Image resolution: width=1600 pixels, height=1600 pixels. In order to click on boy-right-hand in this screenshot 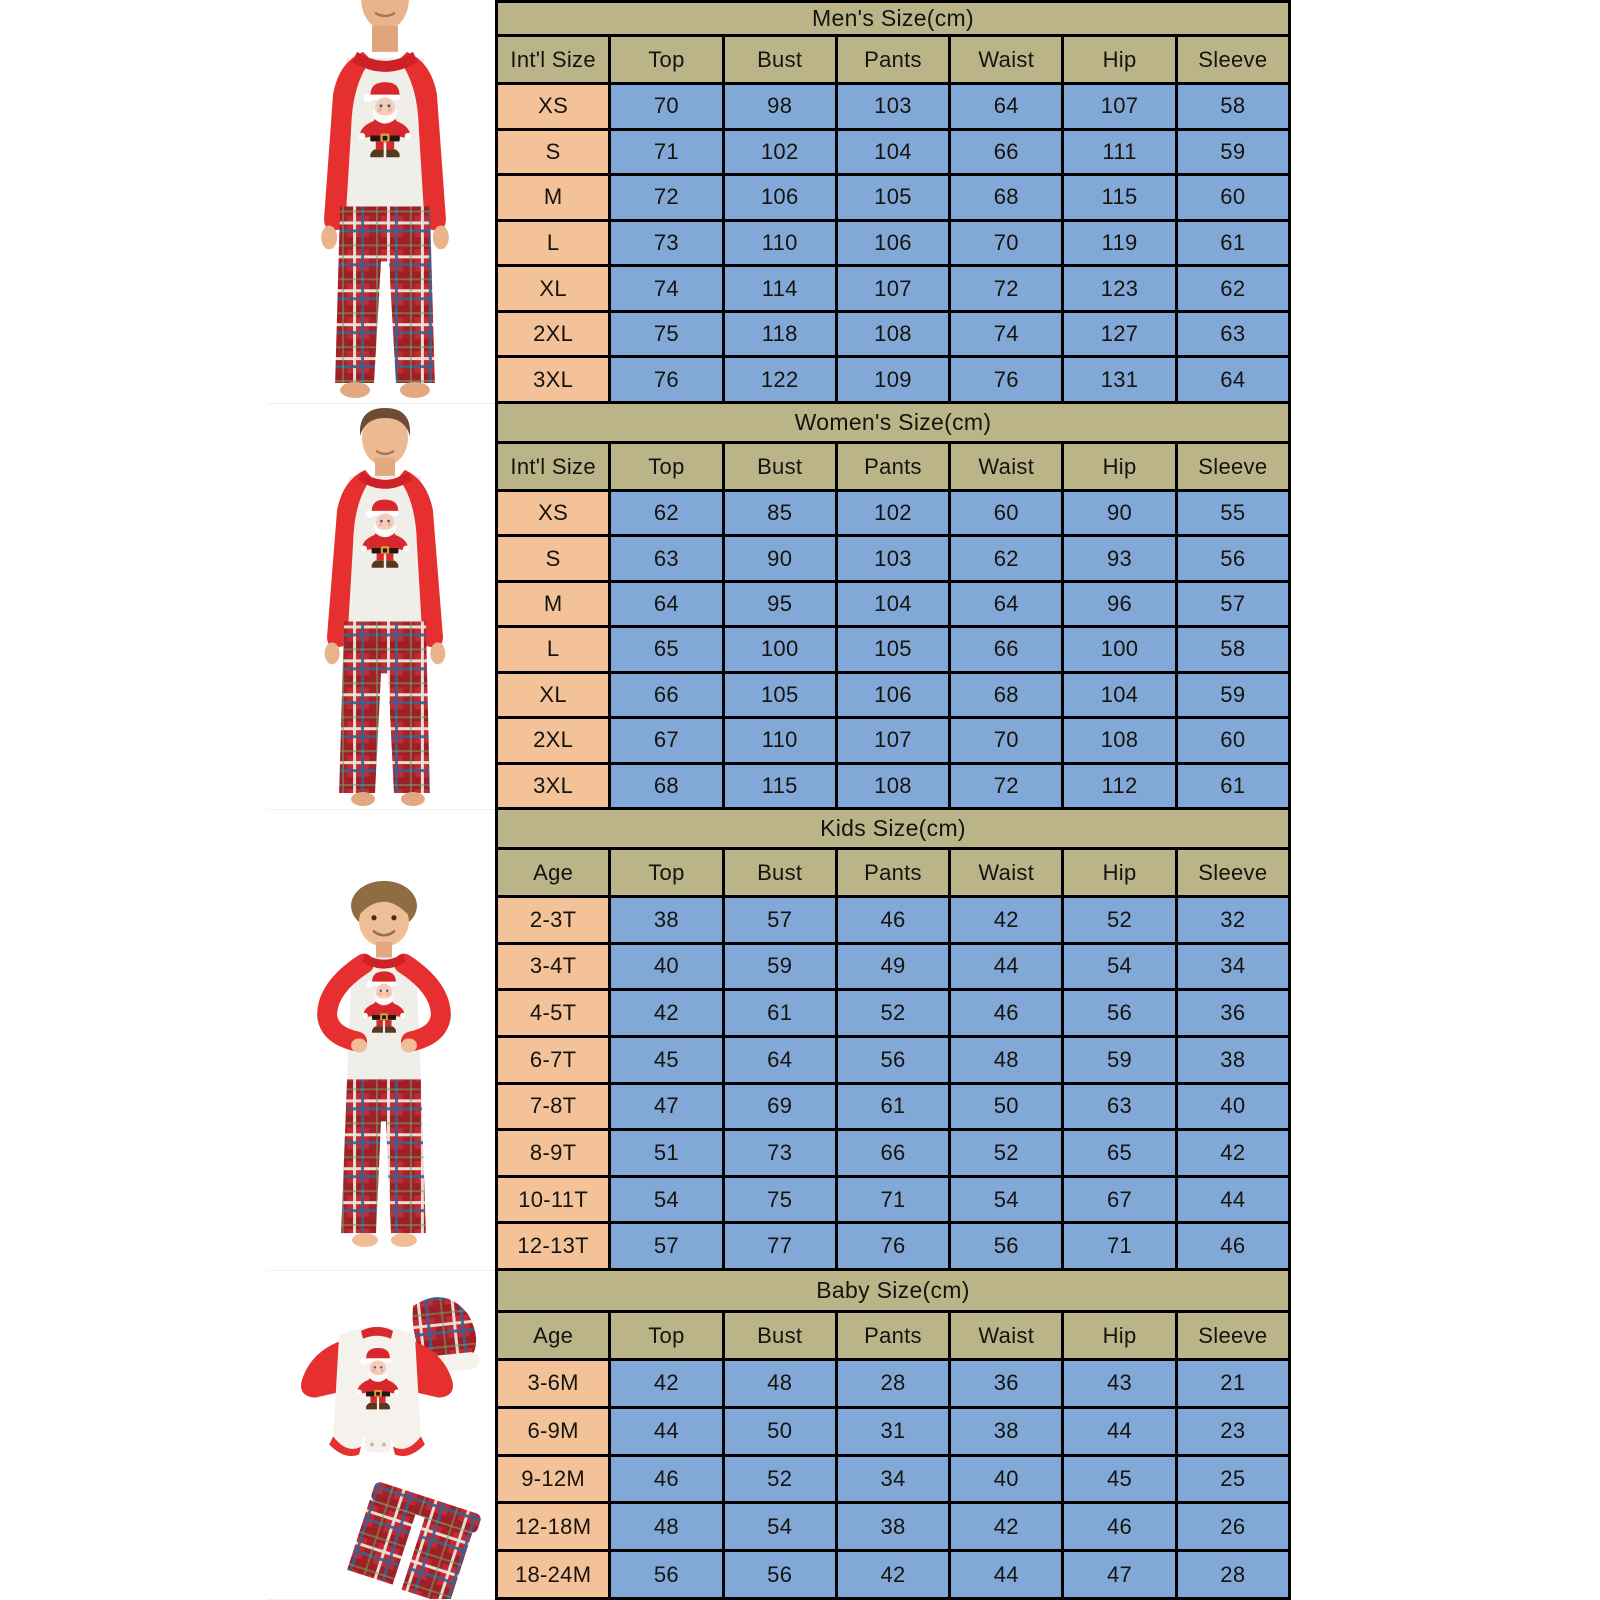, I will do `click(408, 1045)`.